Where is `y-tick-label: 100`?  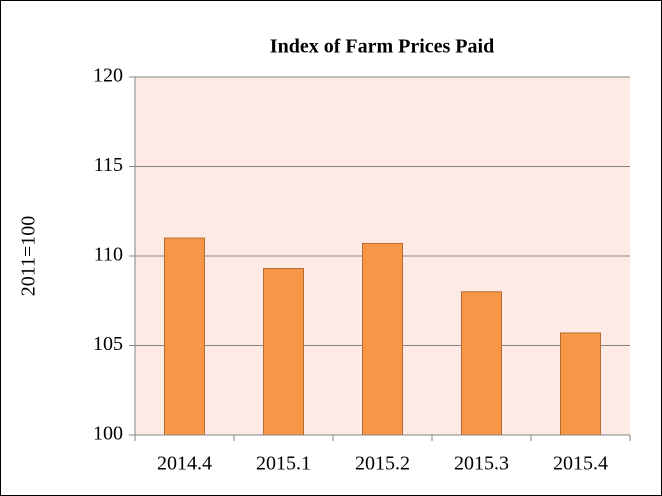 y-tick-label: 100 is located at coordinates (108, 434).